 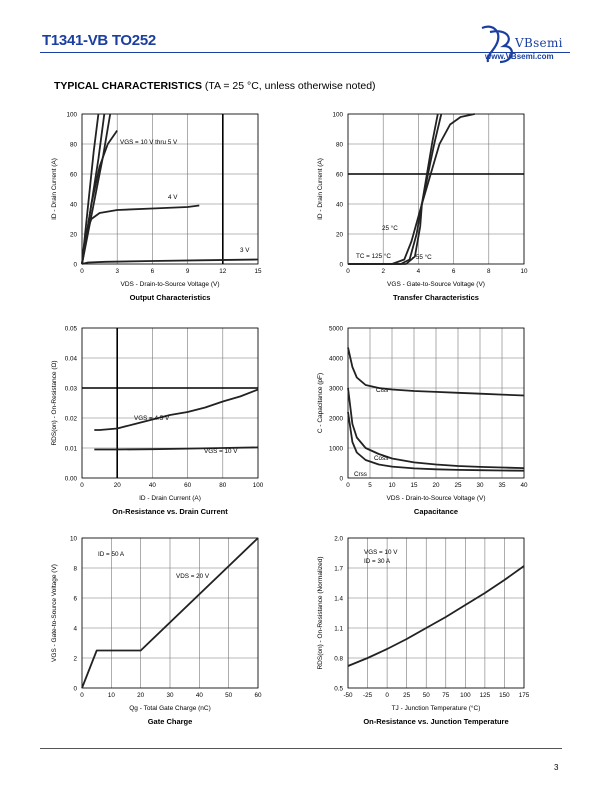 What do you see at coordinates (301, 748) in the screenshot?
I see `footer-rule` at bounding box center [301, 748].